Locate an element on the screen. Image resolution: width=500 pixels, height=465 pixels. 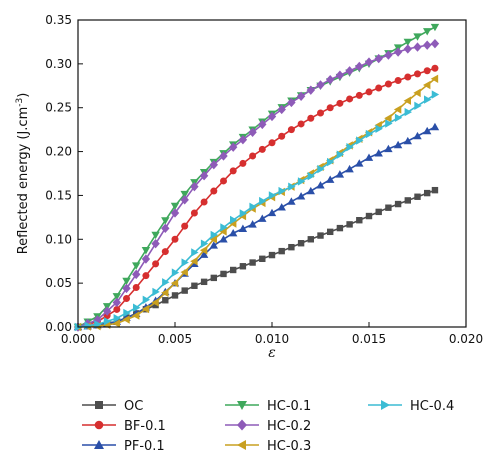
legend-label: BF-0.1 is located at coordinates (145, 426).